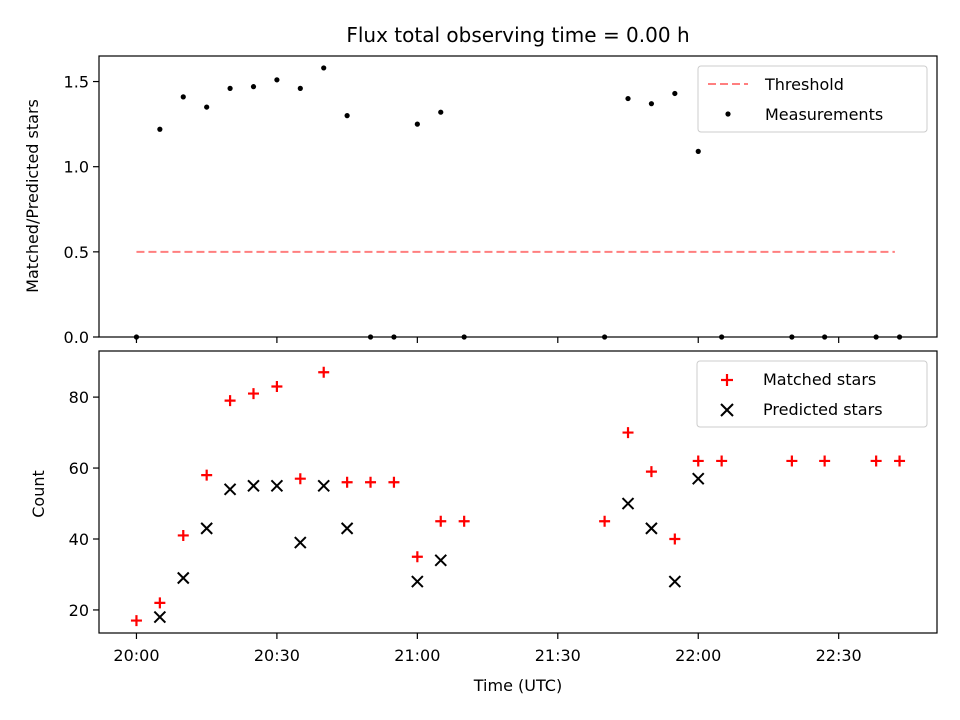 This screenshot has height=720, width=960. What do you see at coordinates (727, 380) in the screenshot?
I see `matched-legend-swatch` at bounding box center [727, 380].